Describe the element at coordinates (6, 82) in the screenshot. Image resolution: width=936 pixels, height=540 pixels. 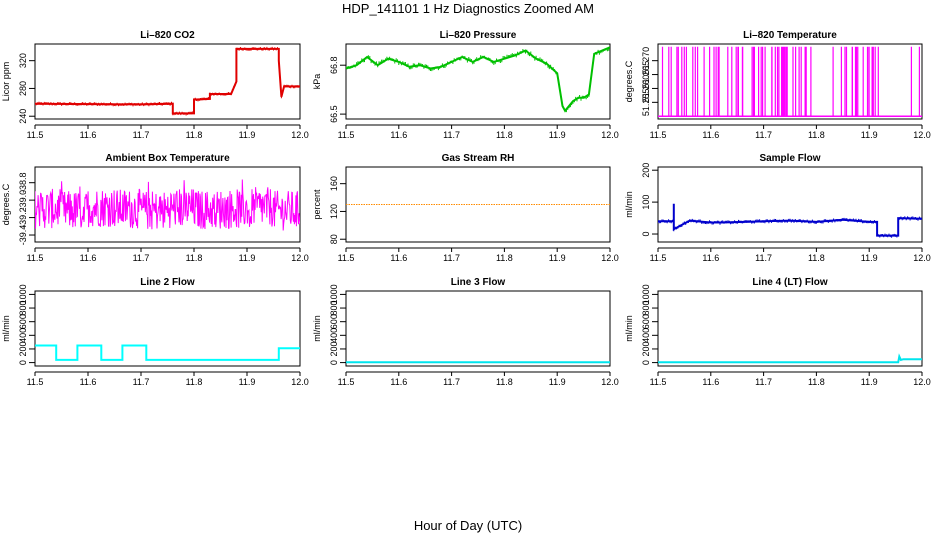
I see `y-axis-label: Licor ppm` at that location.